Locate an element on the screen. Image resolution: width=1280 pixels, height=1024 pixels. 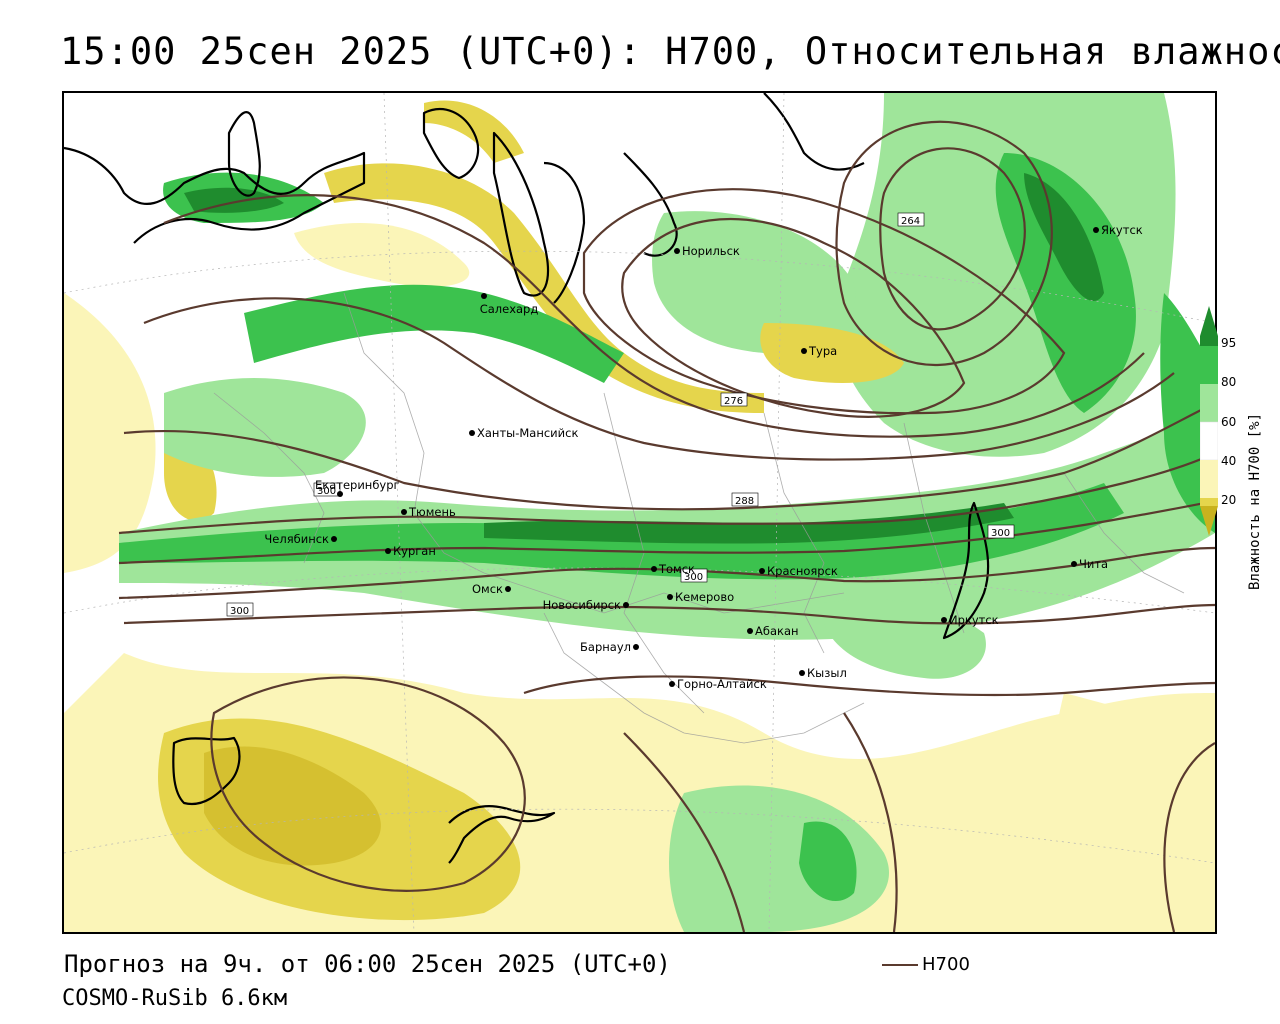
city-label: Челябинск is located at coordinates (296, 539).